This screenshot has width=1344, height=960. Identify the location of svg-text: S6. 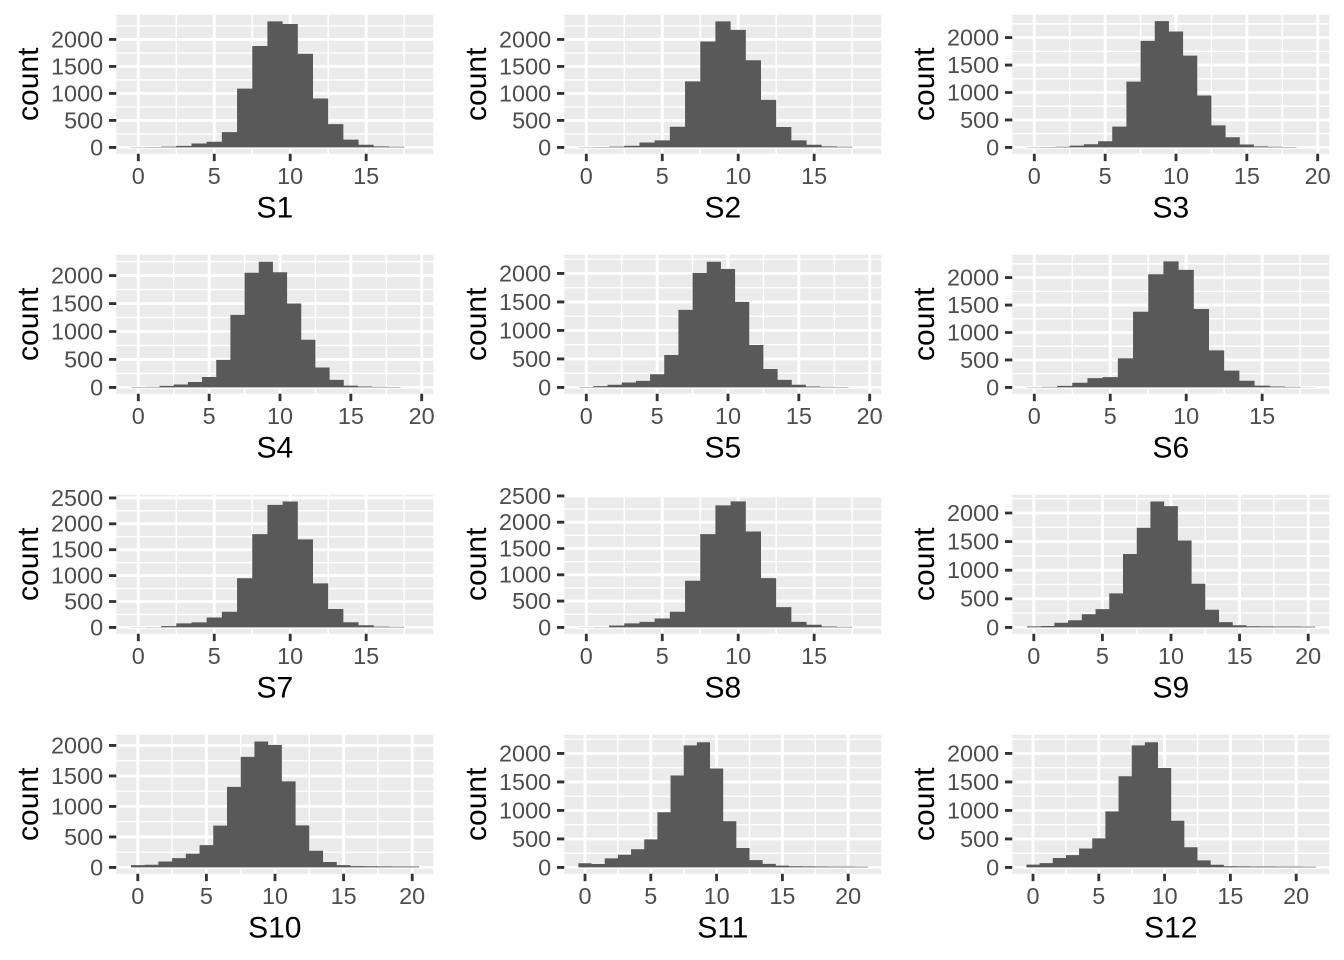
(1170, 448).